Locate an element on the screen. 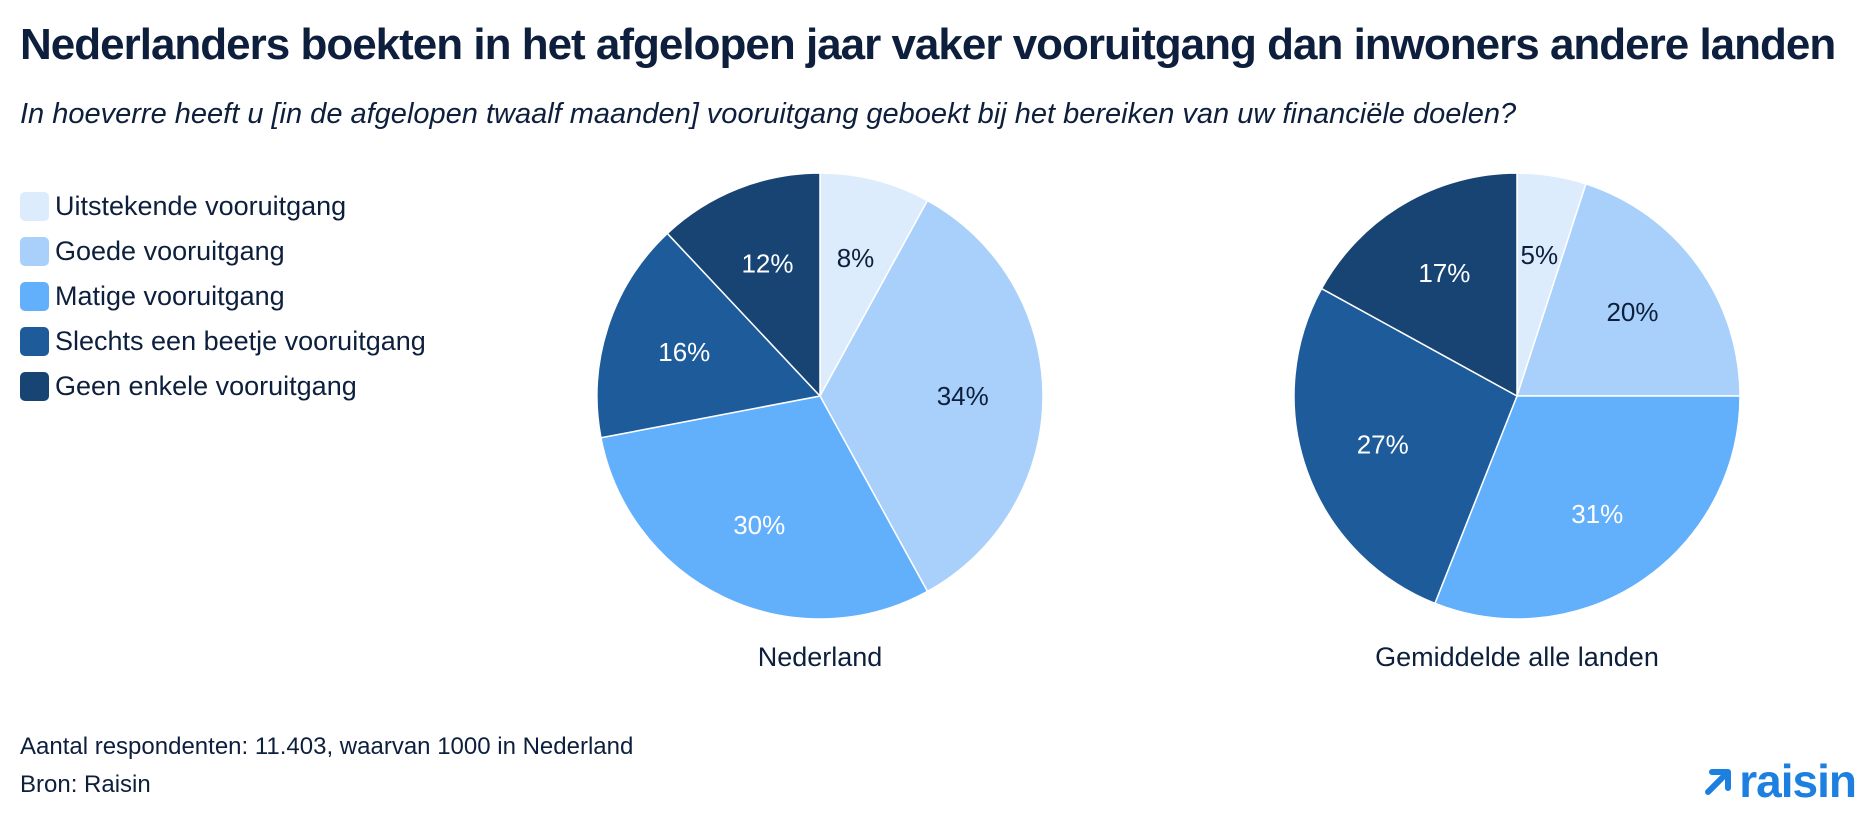  legend-item: Matige vooruitgang is located at coordinates (223, 296).